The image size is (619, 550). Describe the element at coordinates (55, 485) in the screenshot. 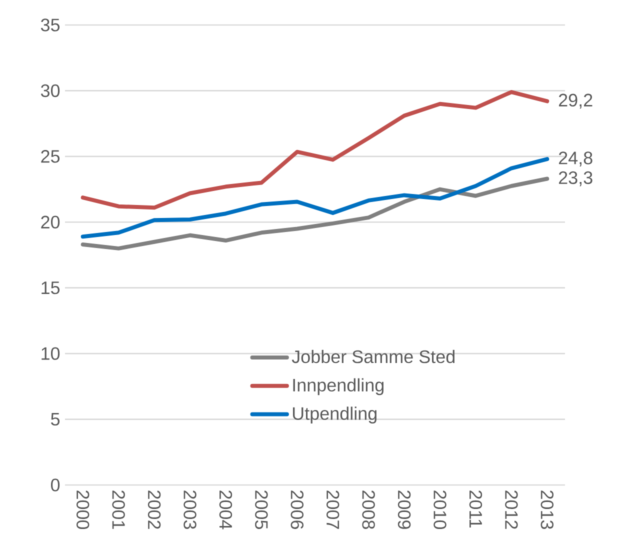

I see `y-tick-label: 0` at that location.